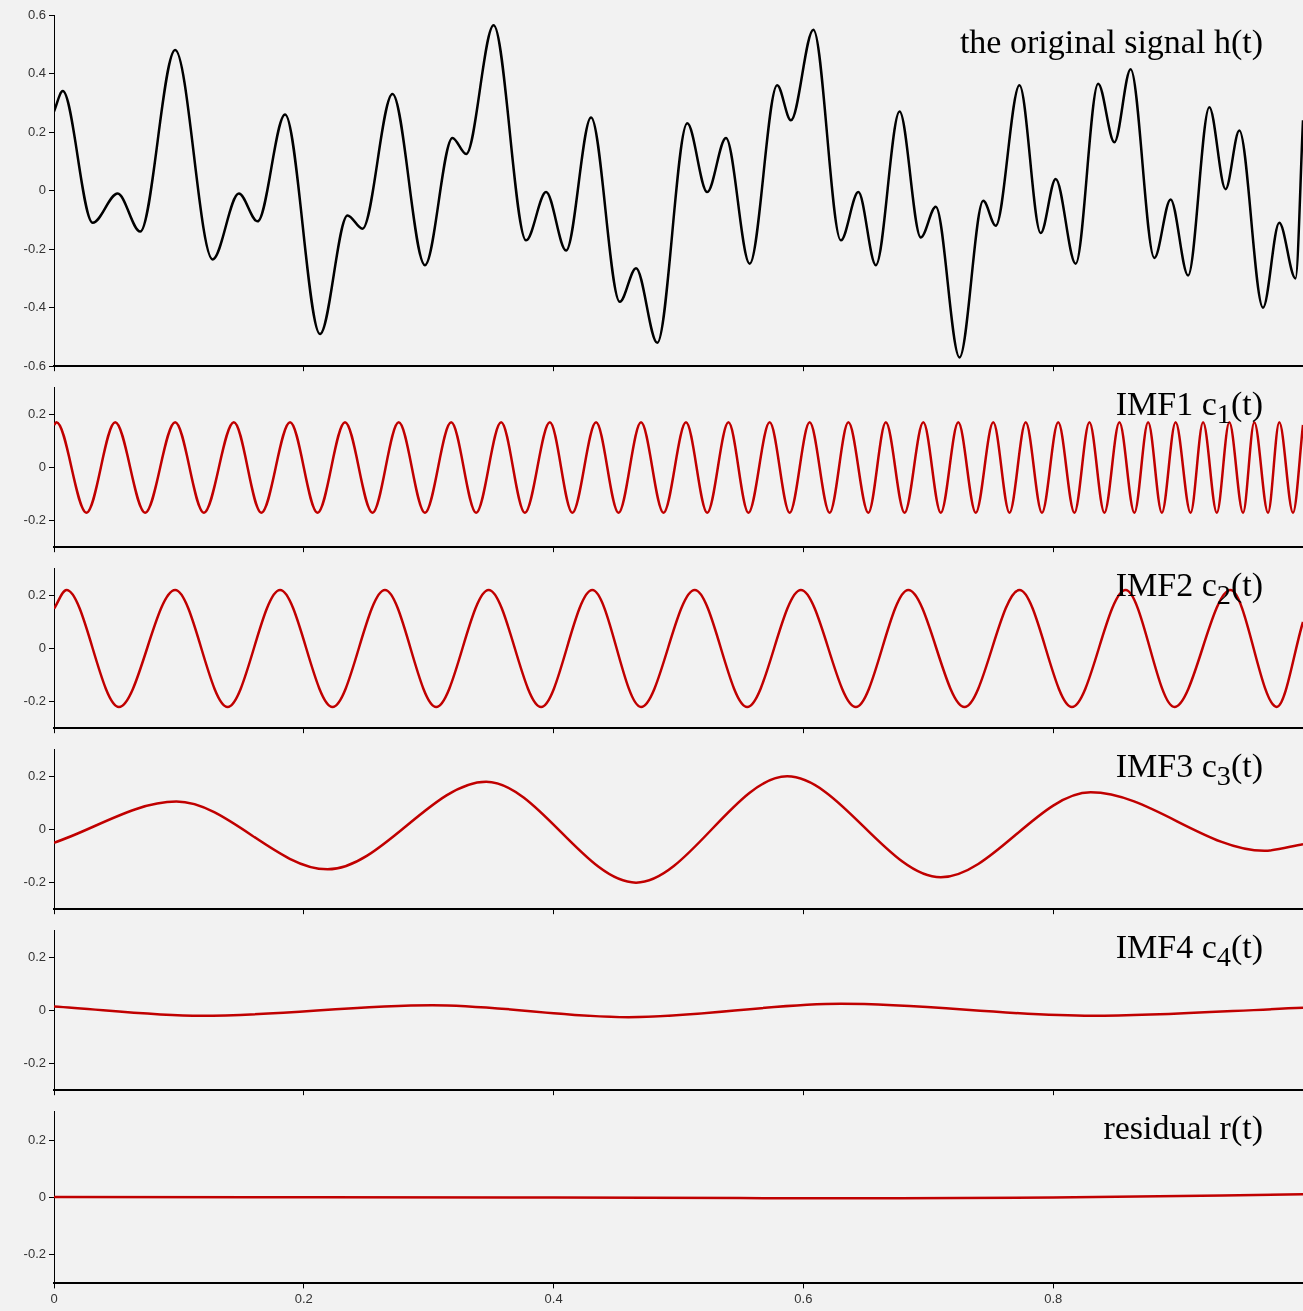 The height and width of the screenshot is (1311, 1303). What do you see at coordinates (34, 307) in the screenshot?
I see `y-tick-label: -0.4` at bounding box center [34, 307].